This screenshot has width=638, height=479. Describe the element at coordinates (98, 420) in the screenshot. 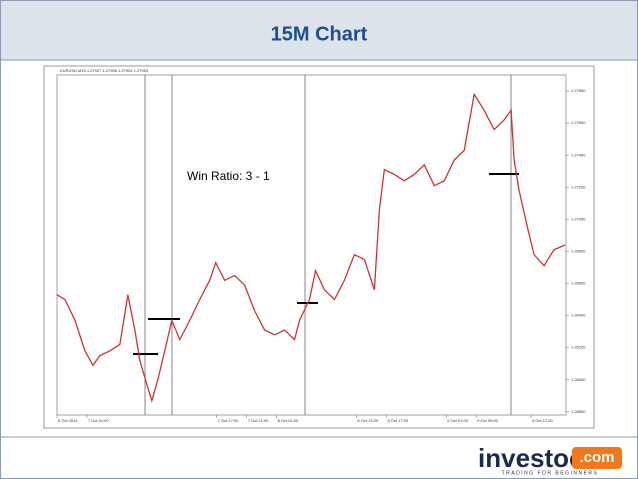

I see `x-tick-label: 7 Oct 01:00` at that location.